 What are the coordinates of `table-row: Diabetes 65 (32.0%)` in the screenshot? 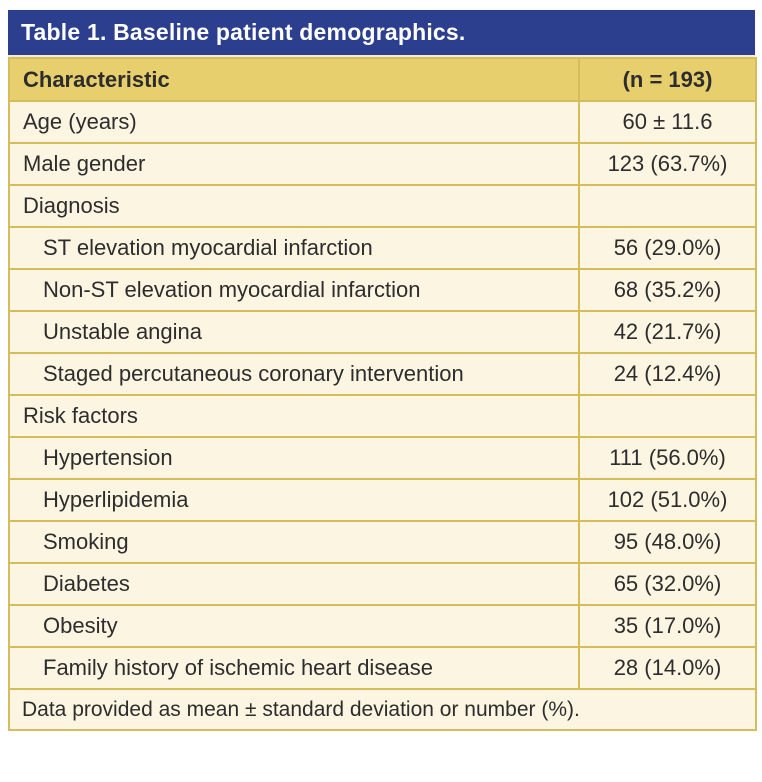 It's located at (382, 584).